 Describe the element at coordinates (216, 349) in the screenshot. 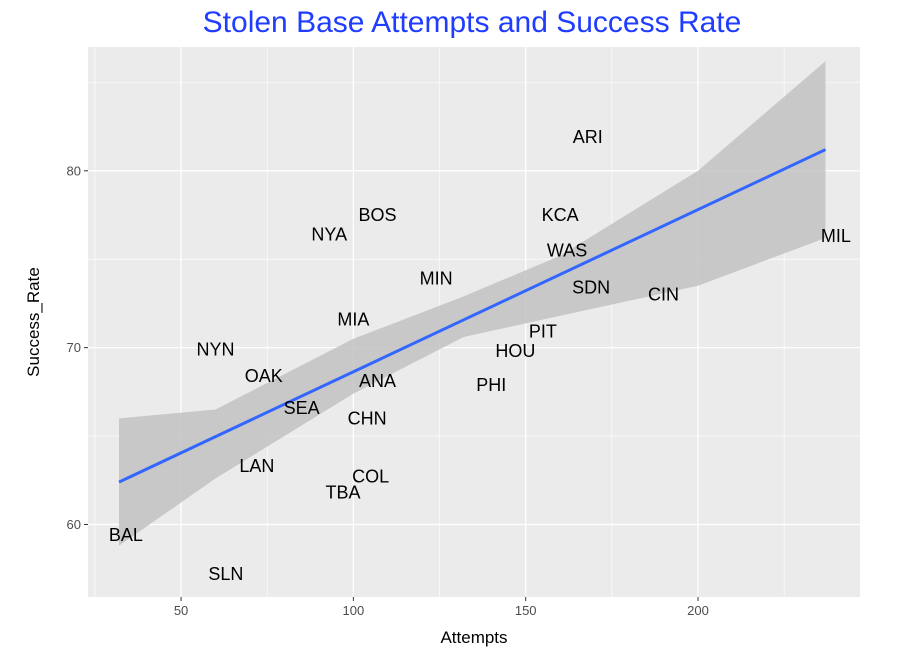

I see `point-label-nyn: NYN` at that location.